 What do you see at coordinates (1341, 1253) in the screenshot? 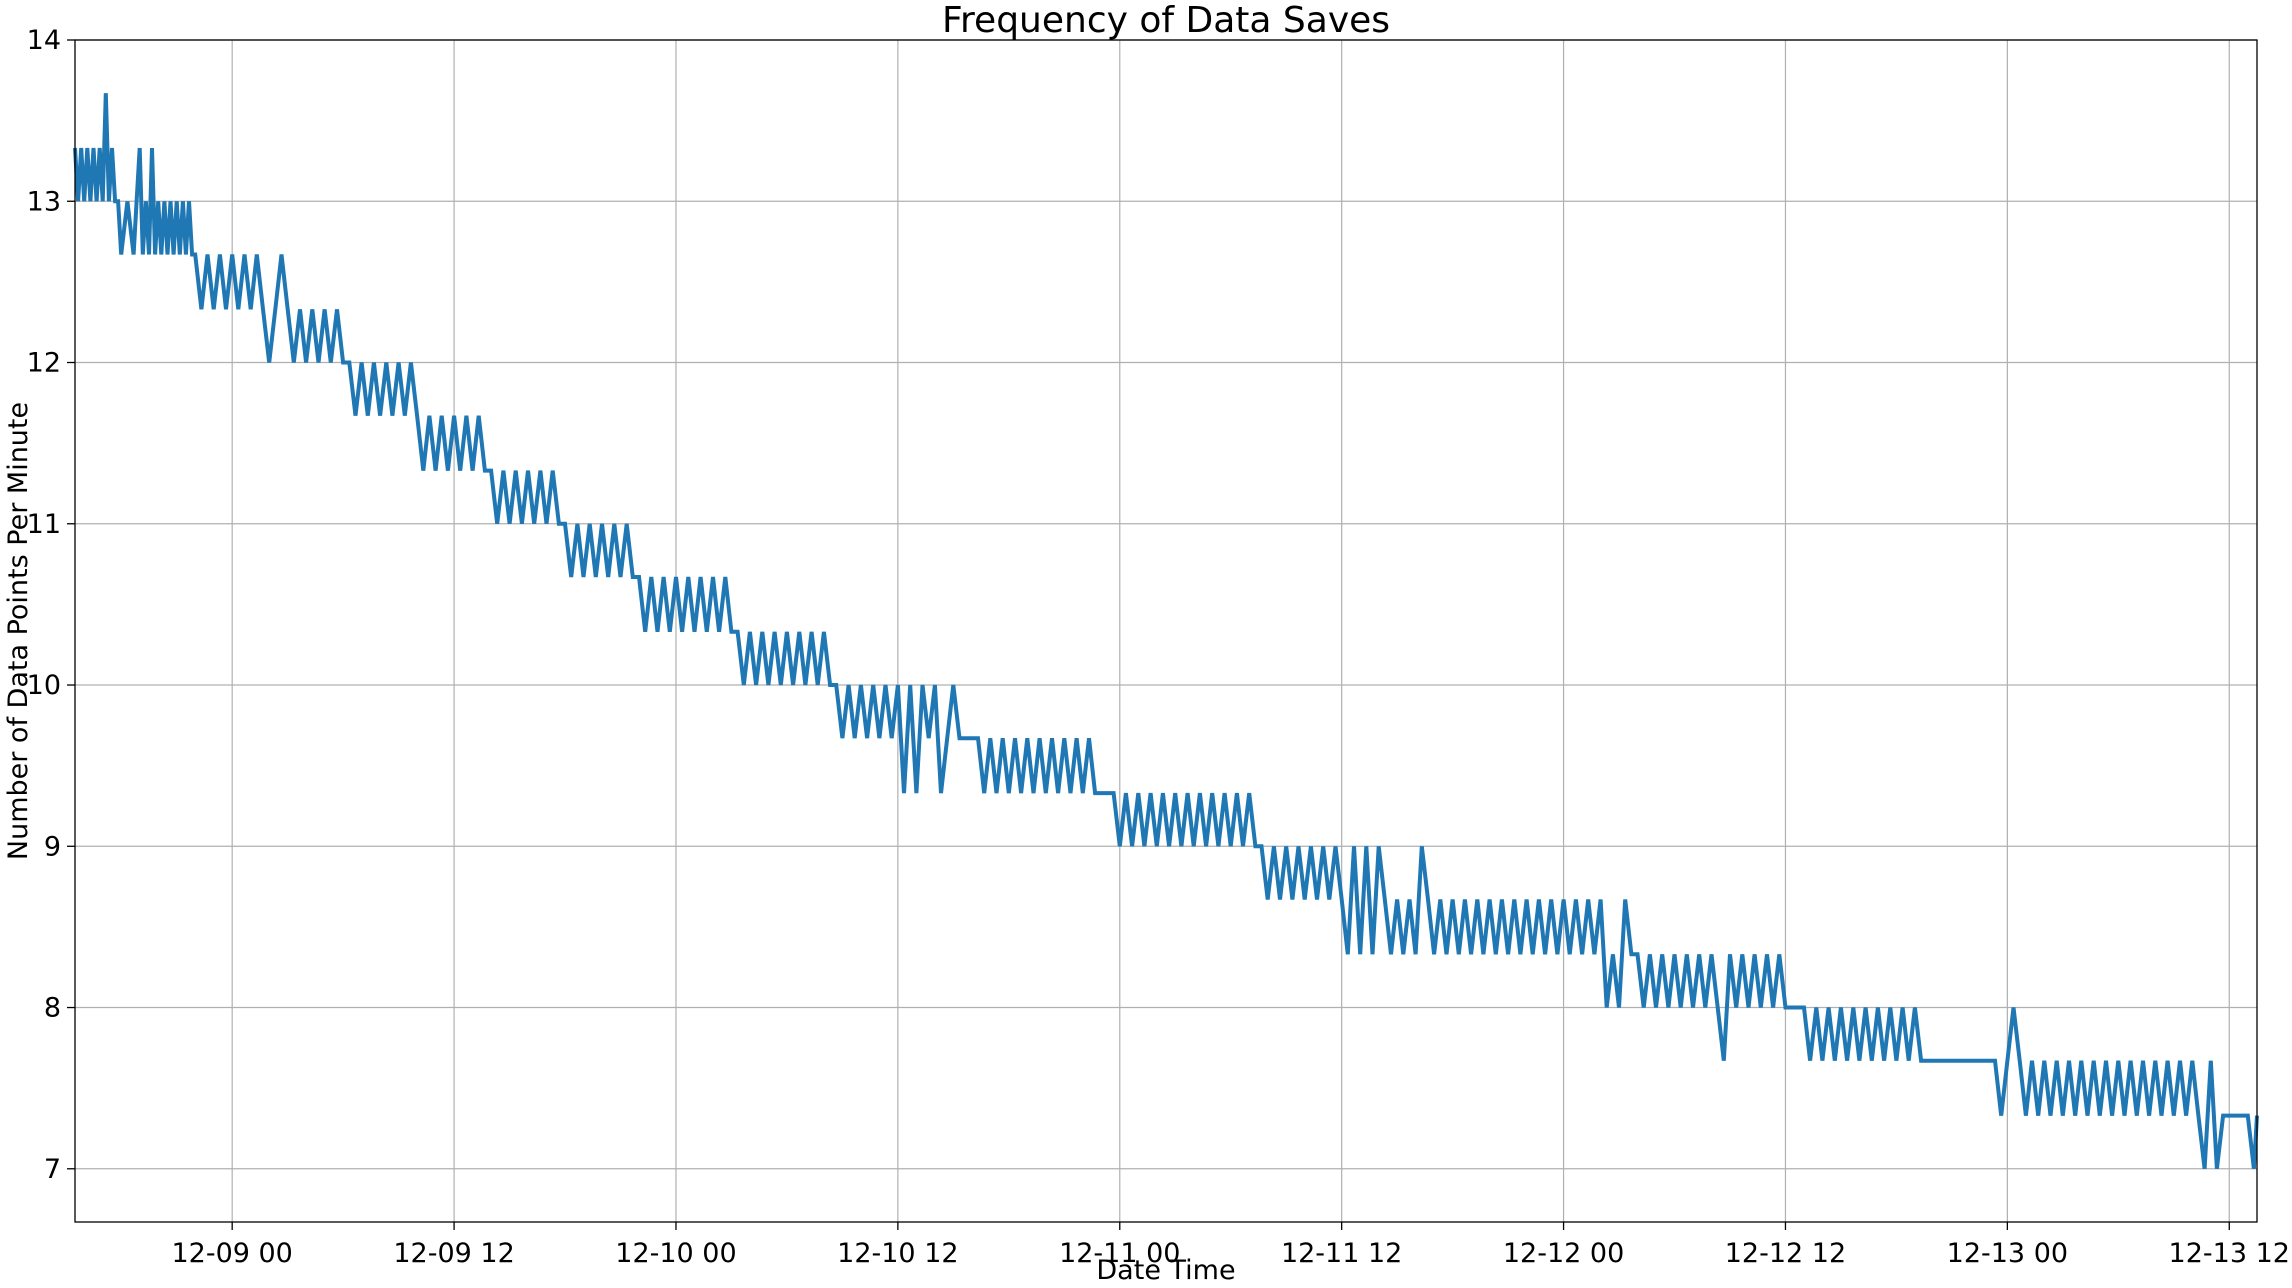
I see `x-tick-label: 12-11 12` at bounding box center [1341, 1253].